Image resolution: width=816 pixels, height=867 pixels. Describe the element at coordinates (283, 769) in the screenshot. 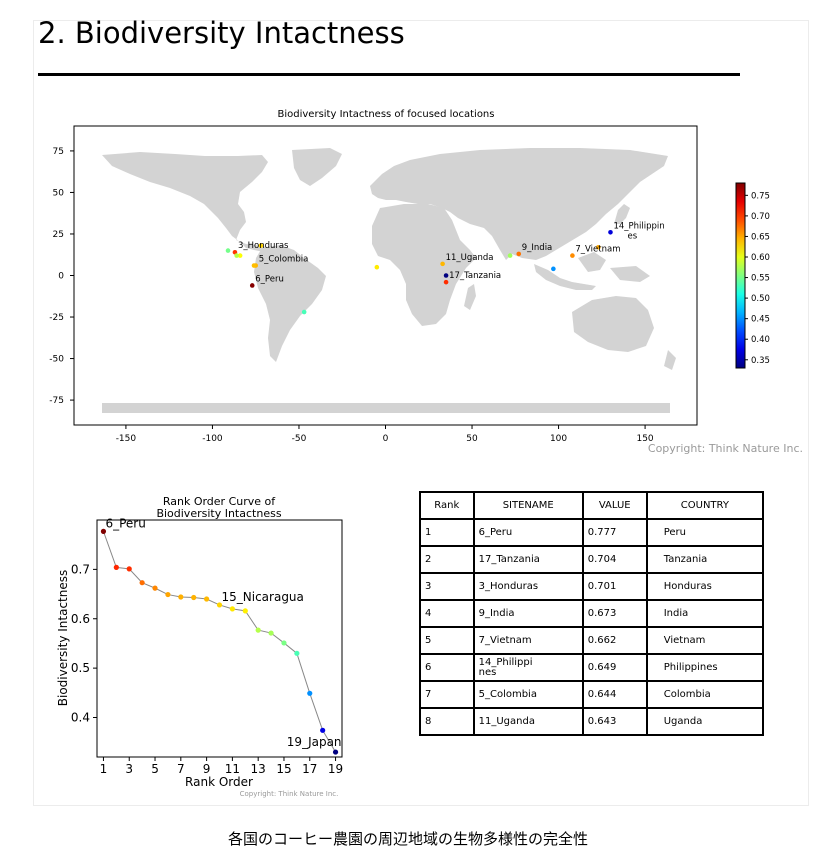

I see `rank-x-tick-label: 15` at that location.